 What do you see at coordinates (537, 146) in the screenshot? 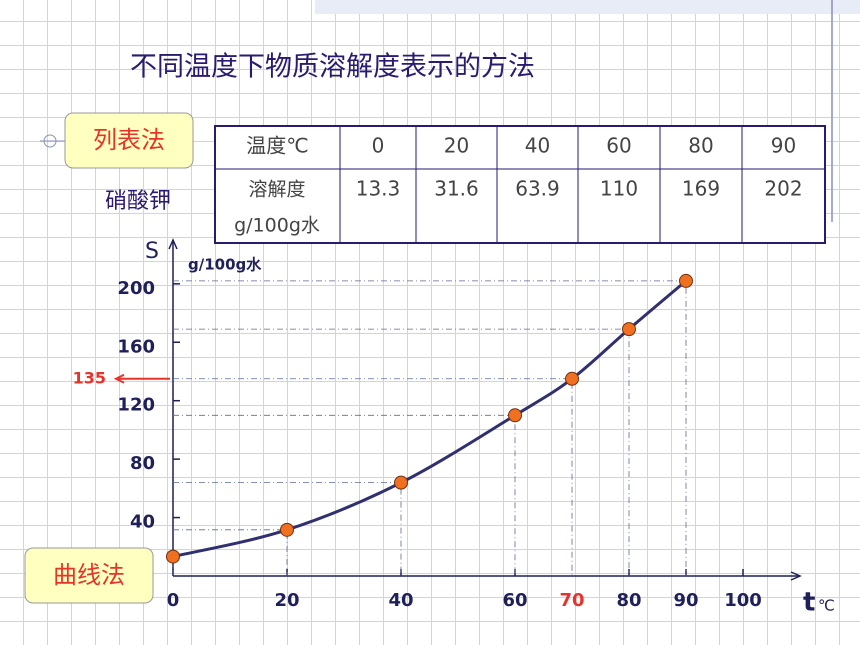
I see `table-header: 40` at bounding box center [537, 146].